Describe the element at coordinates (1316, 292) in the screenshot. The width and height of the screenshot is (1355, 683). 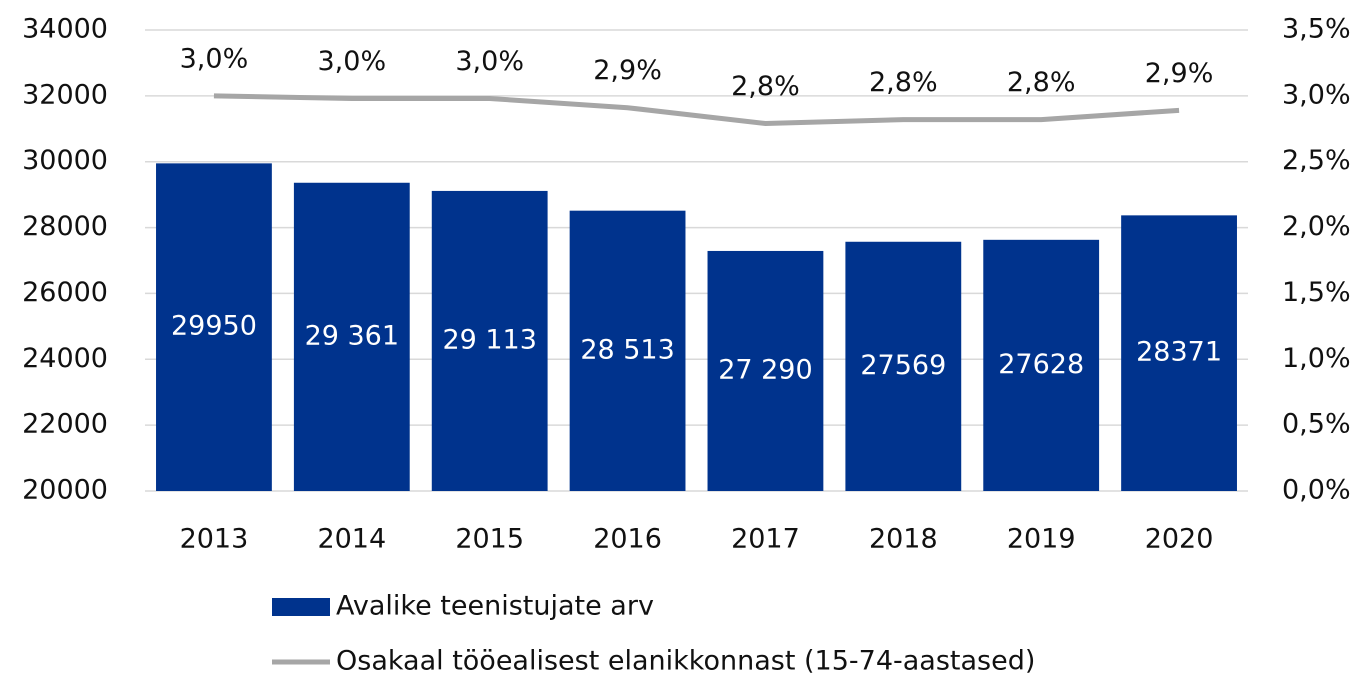
I see `y2-tick-label: 1,5%` at that location.